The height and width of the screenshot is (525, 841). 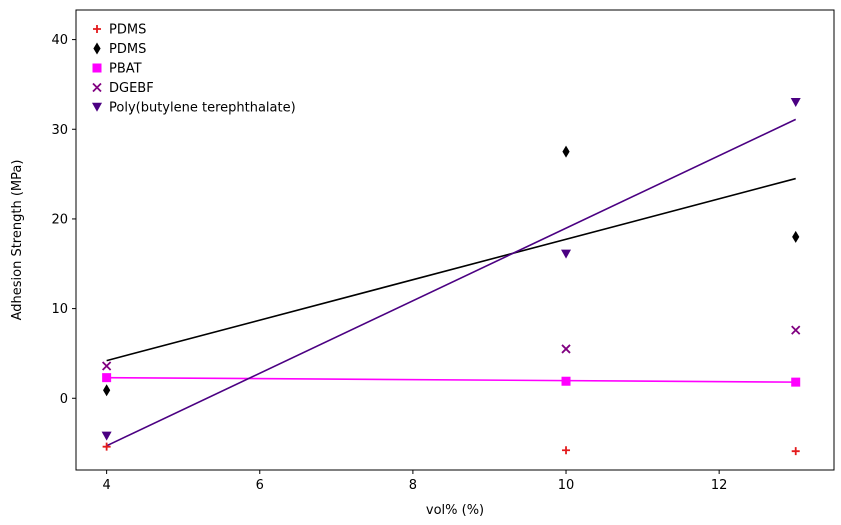 What do you see at coordinates (260, 485) in the screenshot?
I see `x-tick-label: 6` at bounding box center [260, 485].